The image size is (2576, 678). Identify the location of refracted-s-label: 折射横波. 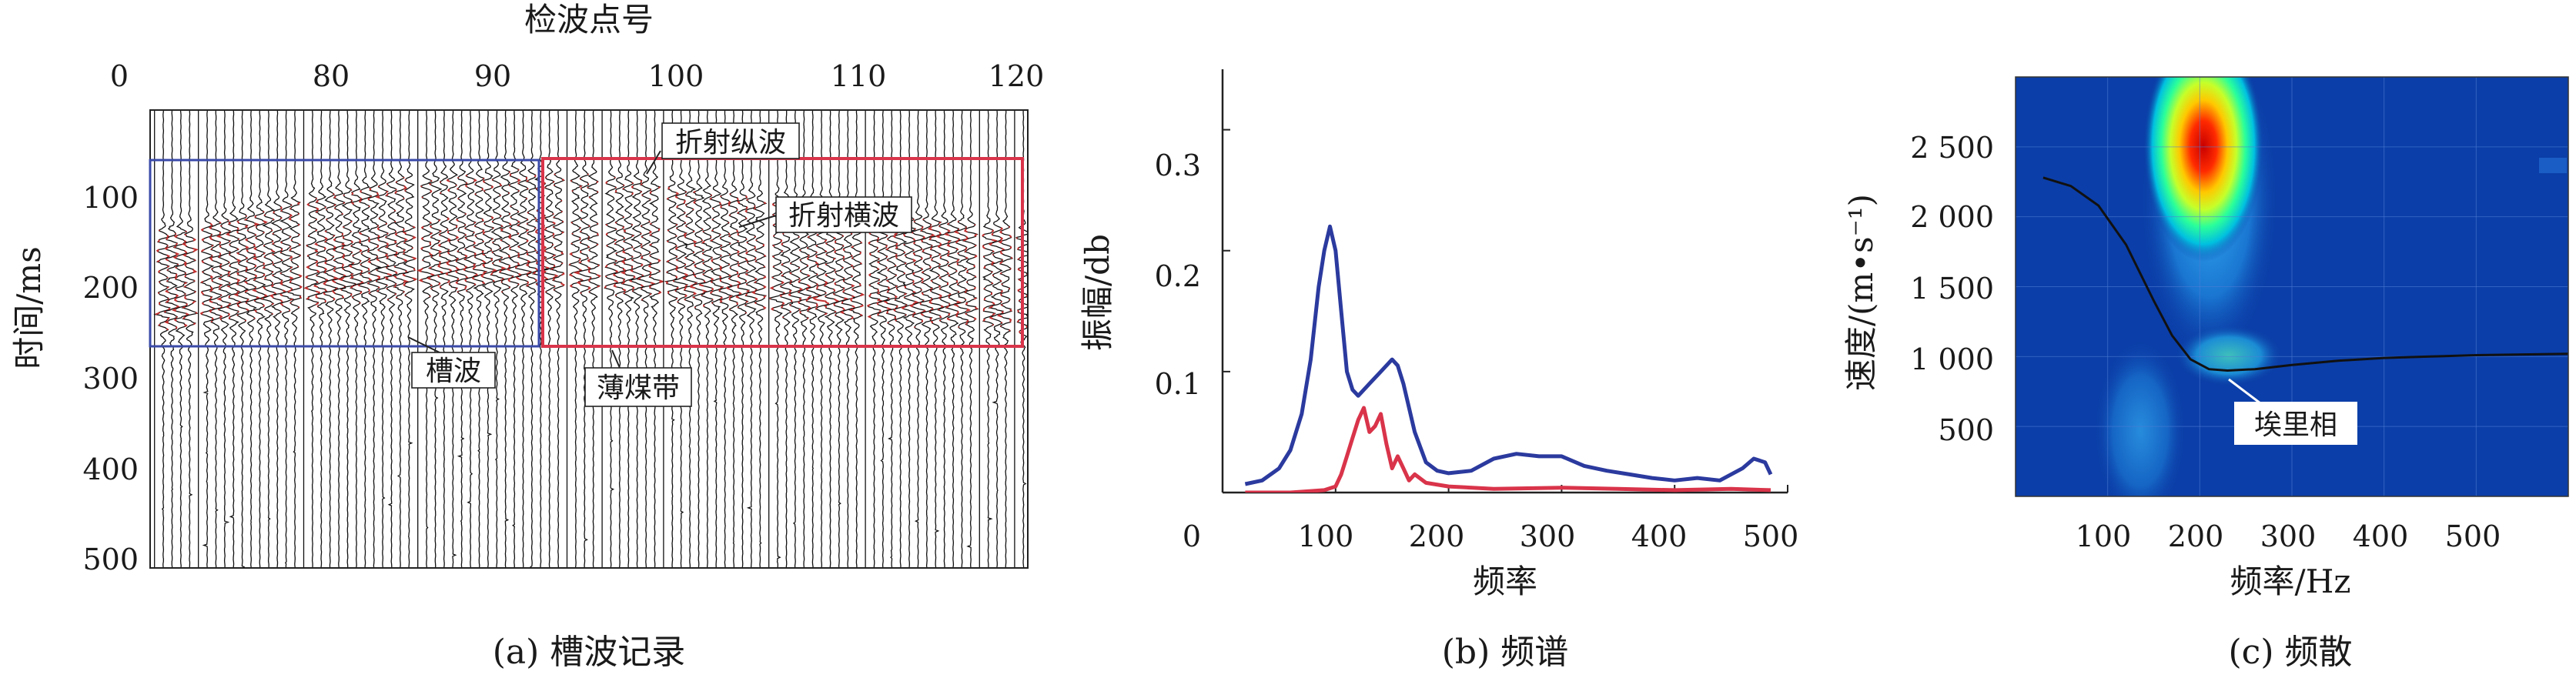
(844, 216).